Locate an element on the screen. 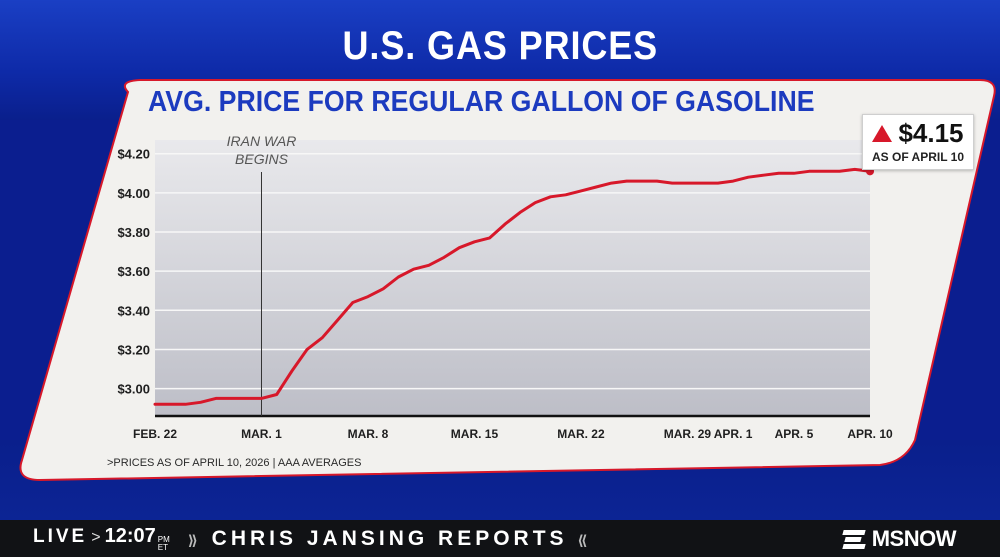 This screenshot has height=557, width=1000. brand-name: MSNOW is located at coordinates (914, 538).